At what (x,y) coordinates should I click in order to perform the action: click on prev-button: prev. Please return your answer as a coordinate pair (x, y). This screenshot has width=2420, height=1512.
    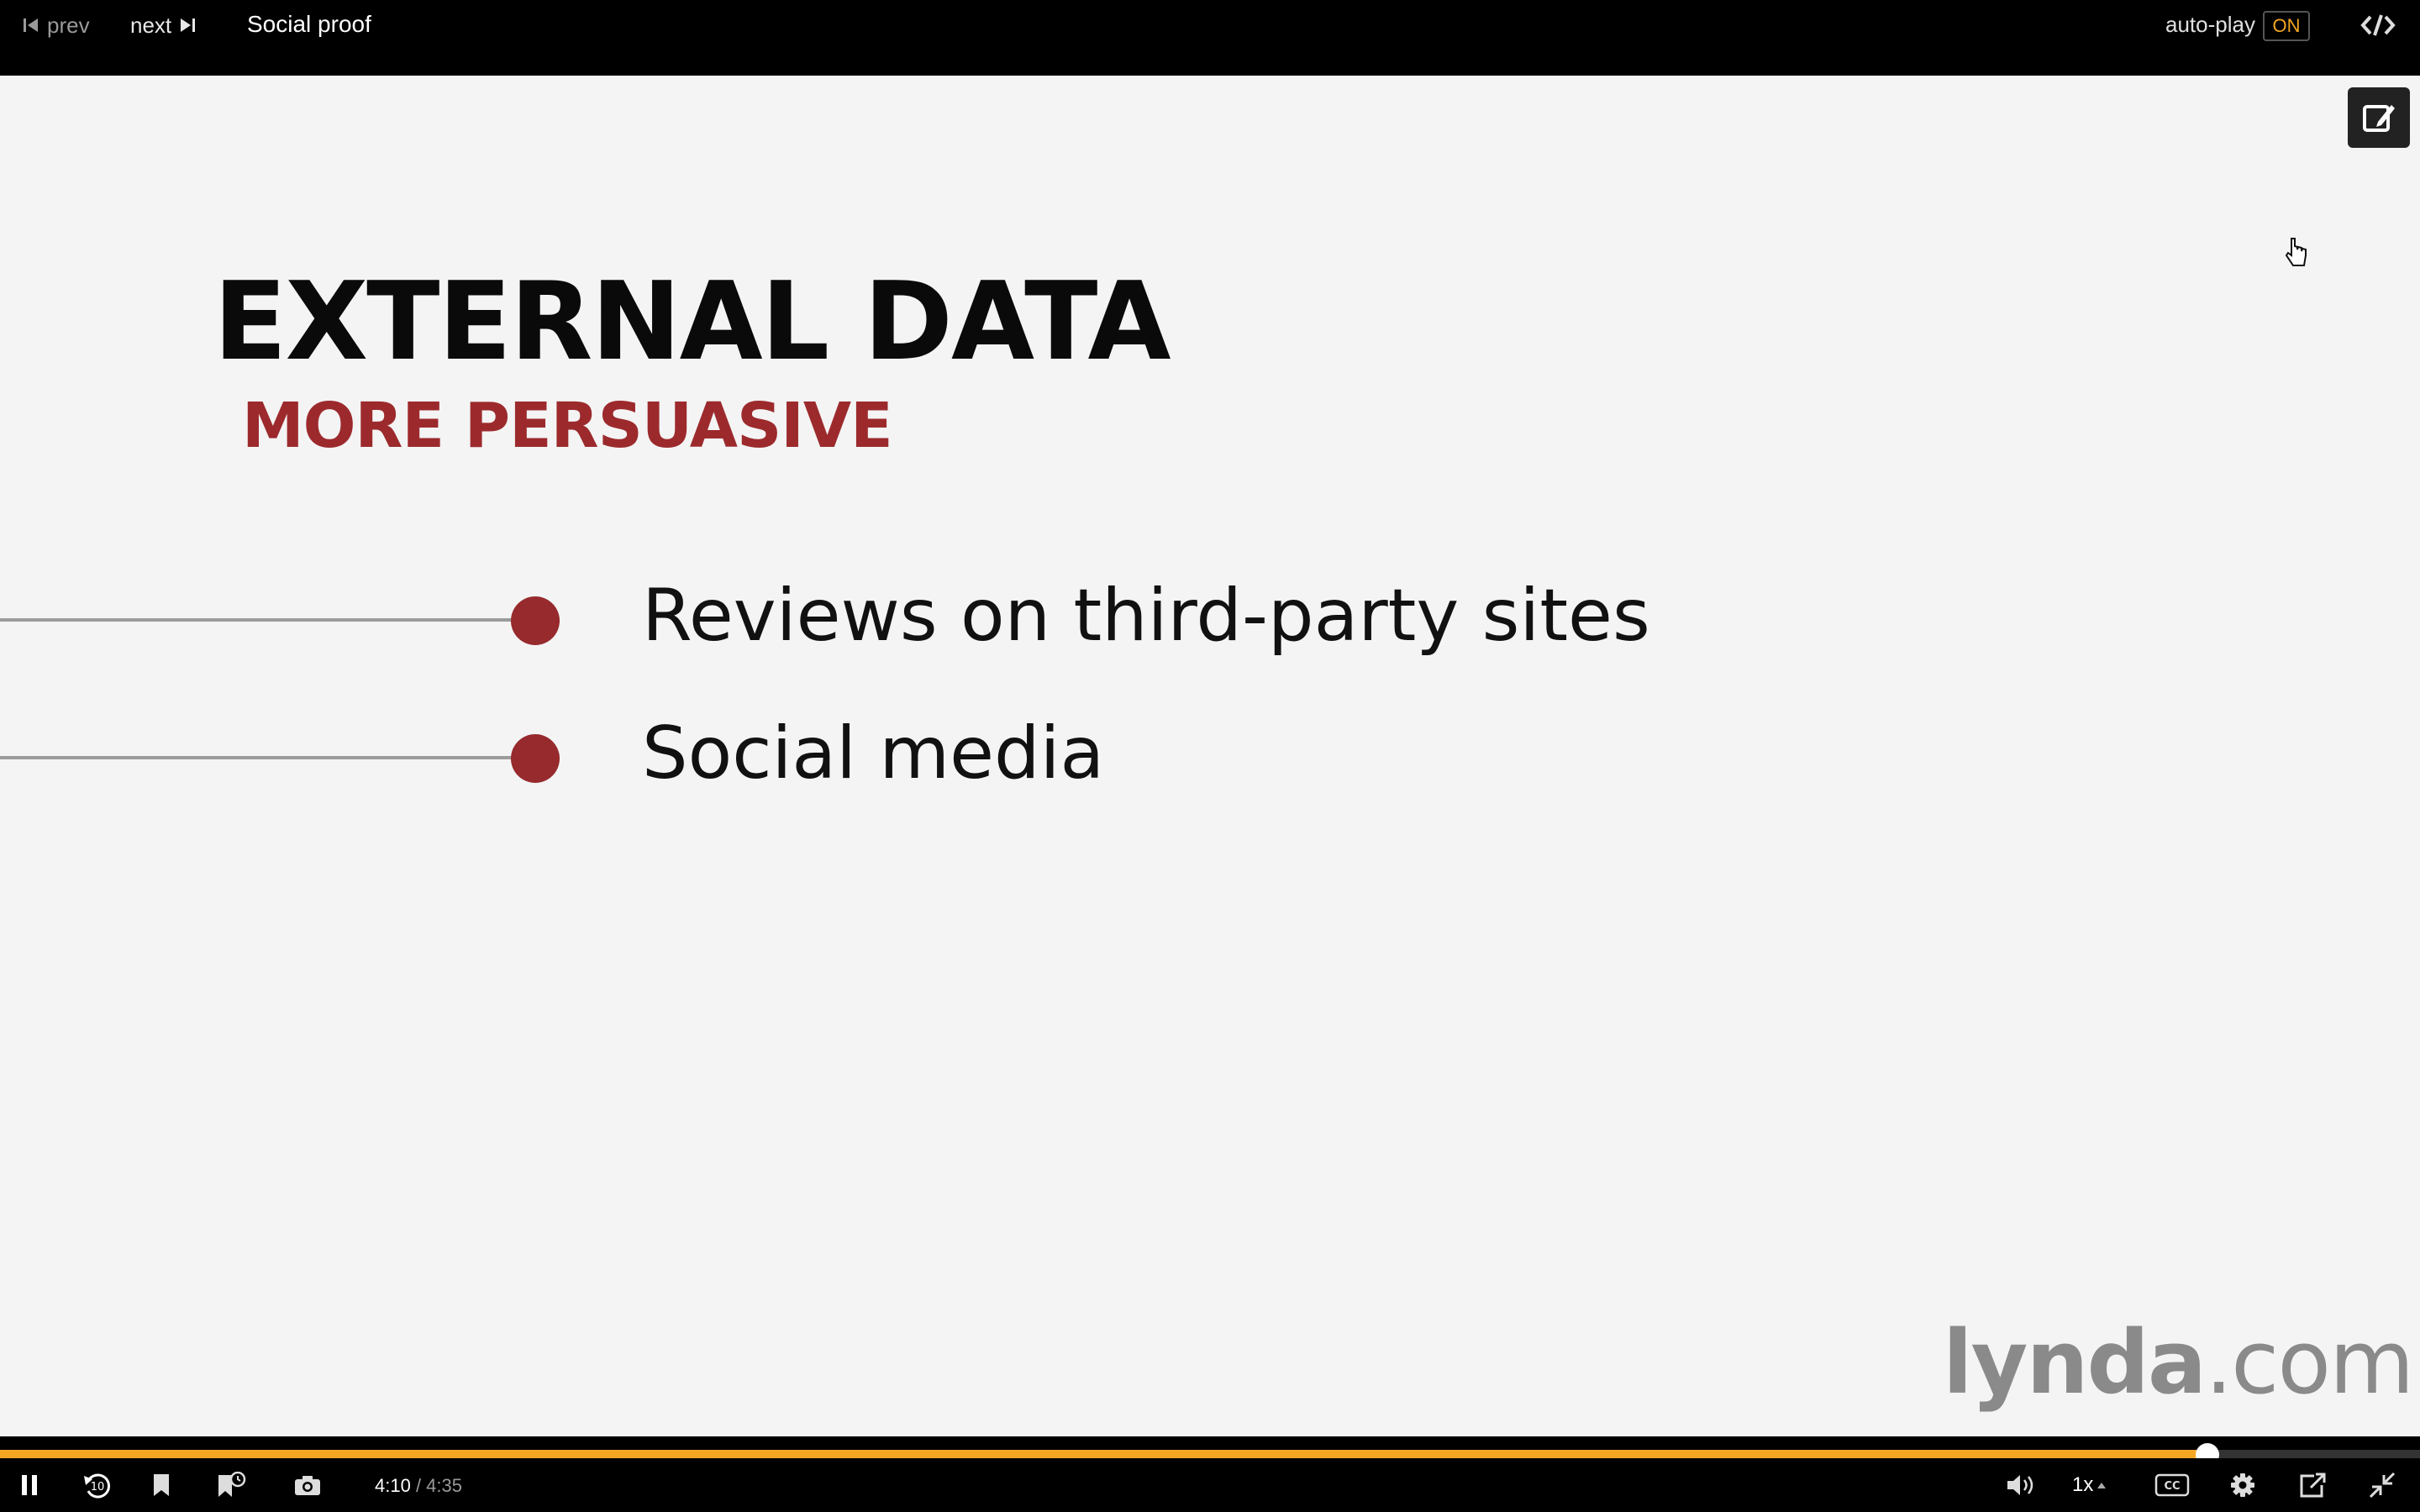
    Looking at the image, I should click on (56, 25).